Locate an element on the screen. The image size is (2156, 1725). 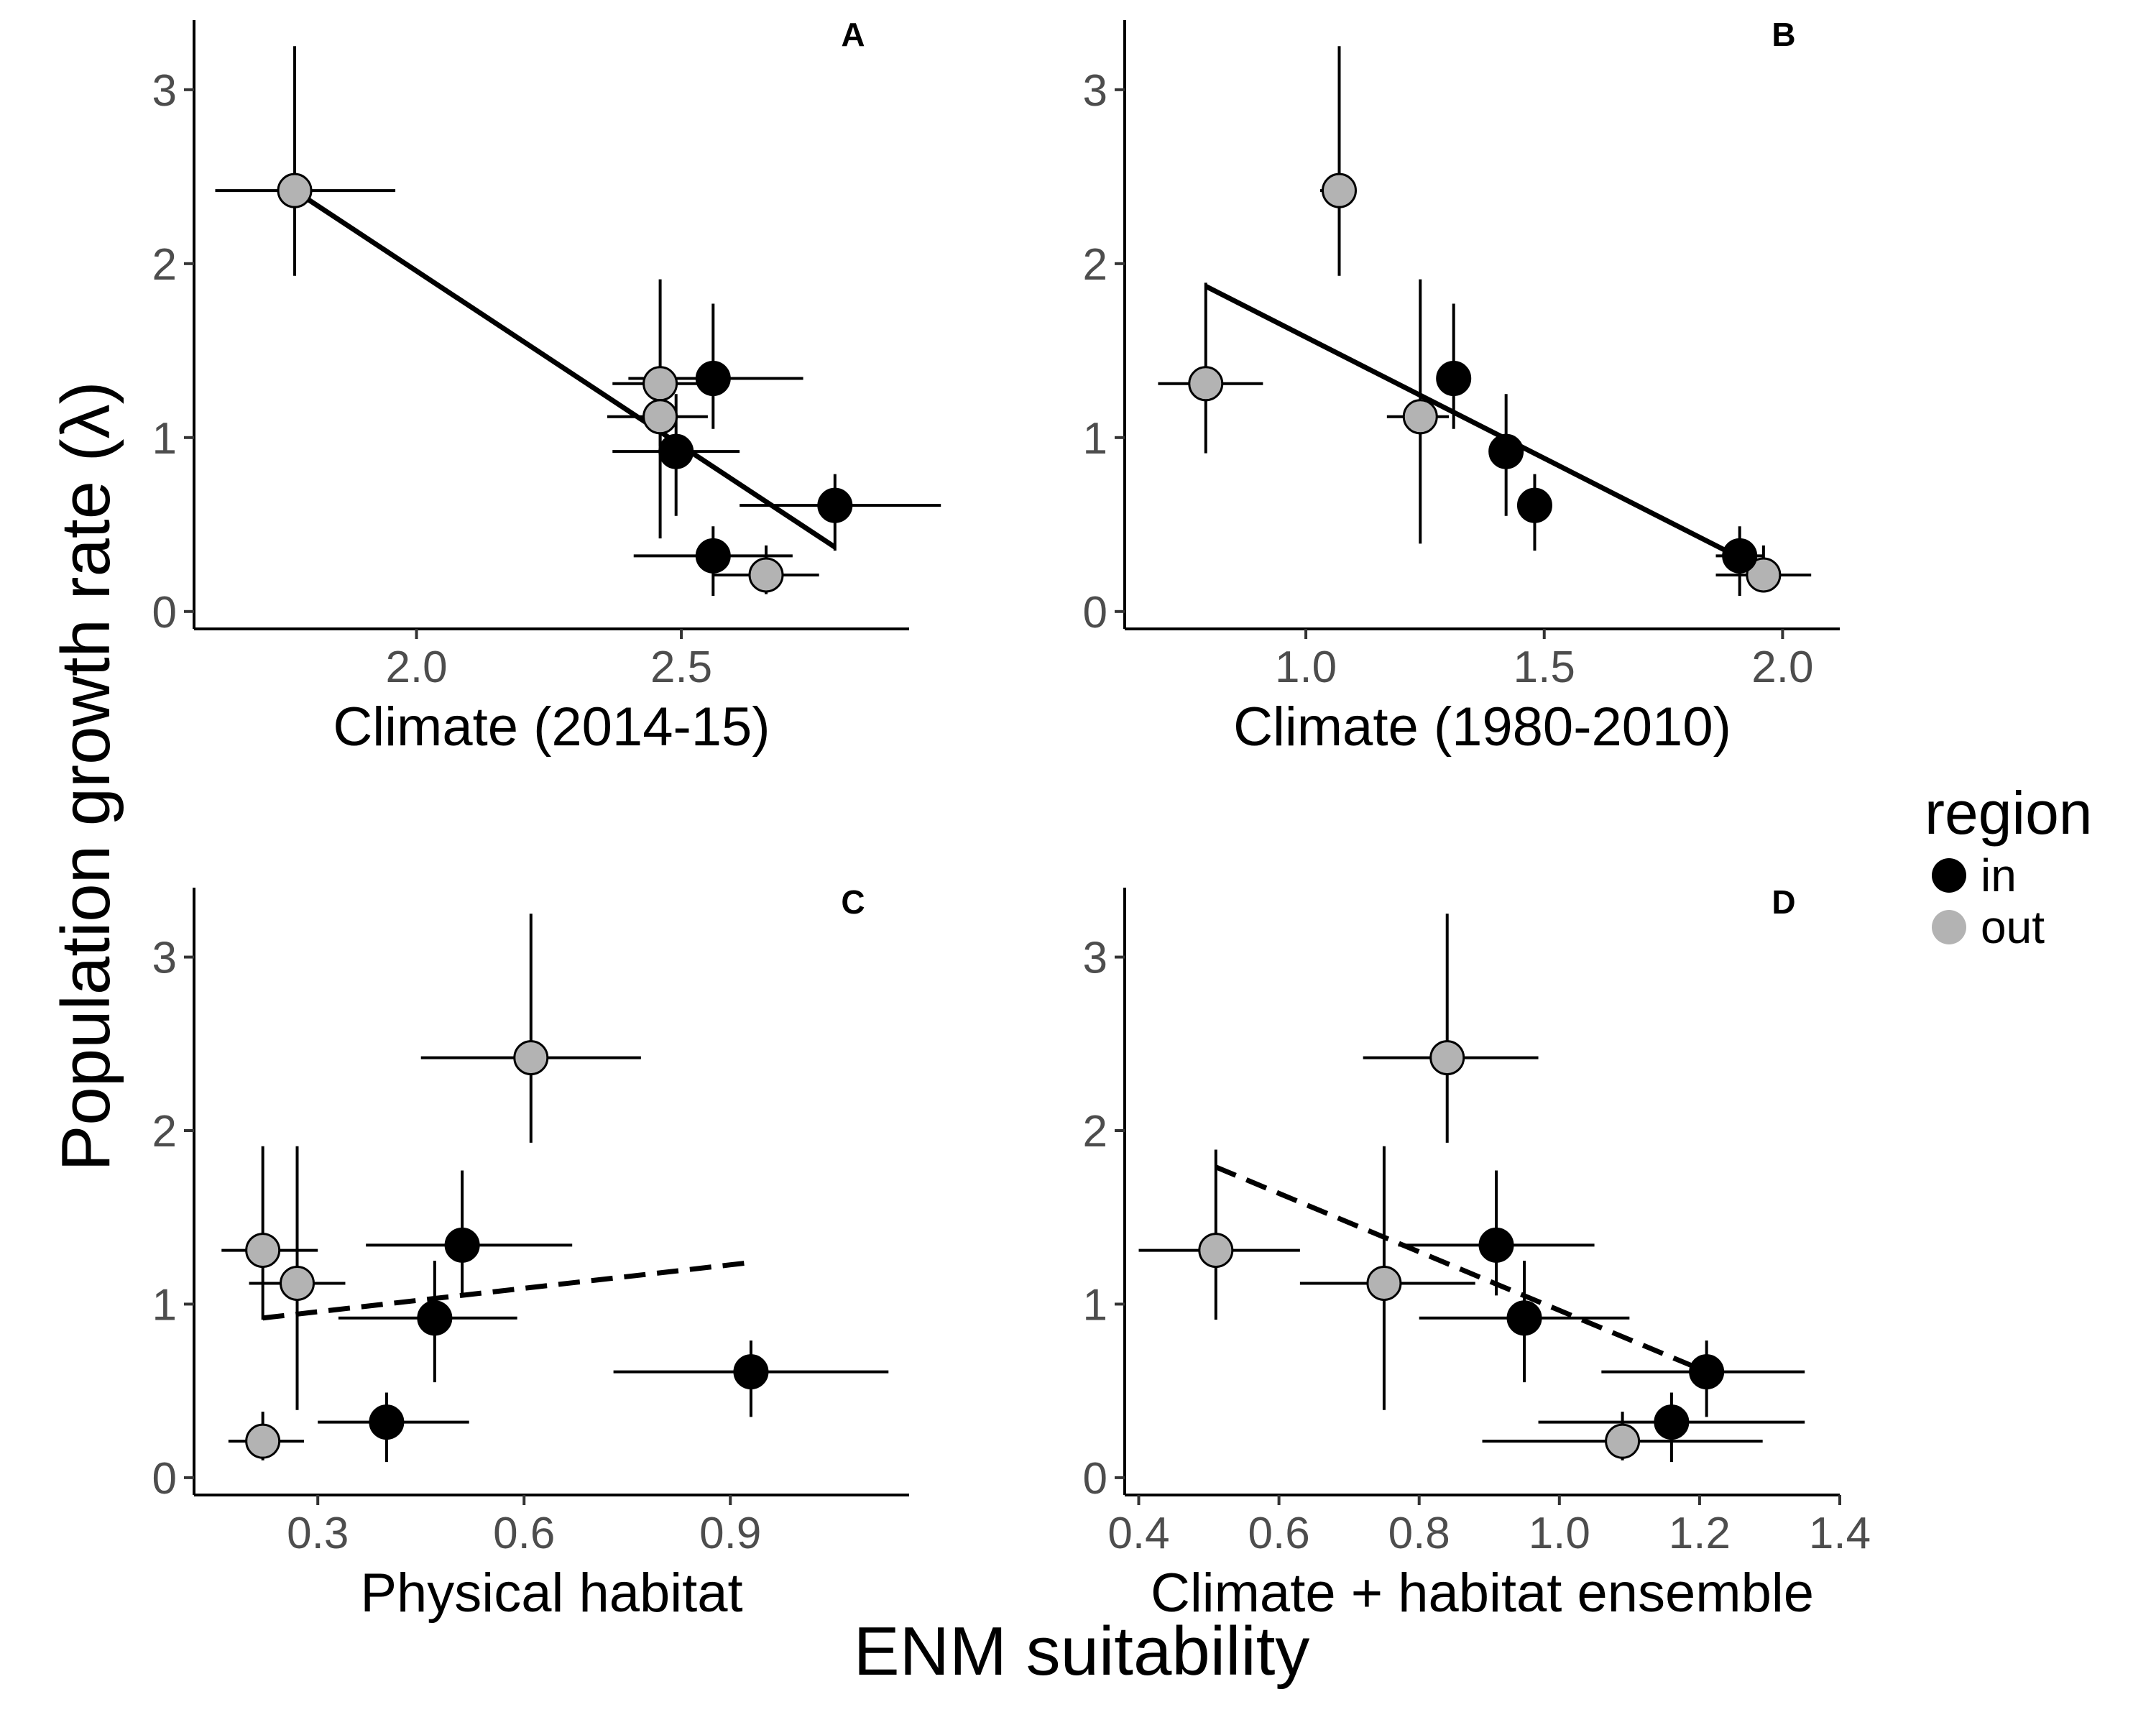
panel-c-x-title: Physical habitat is located at coordinates (551, 1593).